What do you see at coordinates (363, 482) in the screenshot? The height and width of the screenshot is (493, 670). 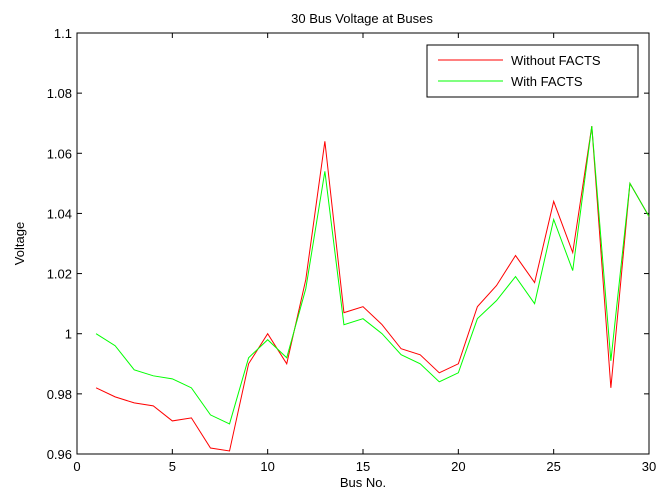 I see `x-axis-title: Bus No.` at bounding box center [363, 482].